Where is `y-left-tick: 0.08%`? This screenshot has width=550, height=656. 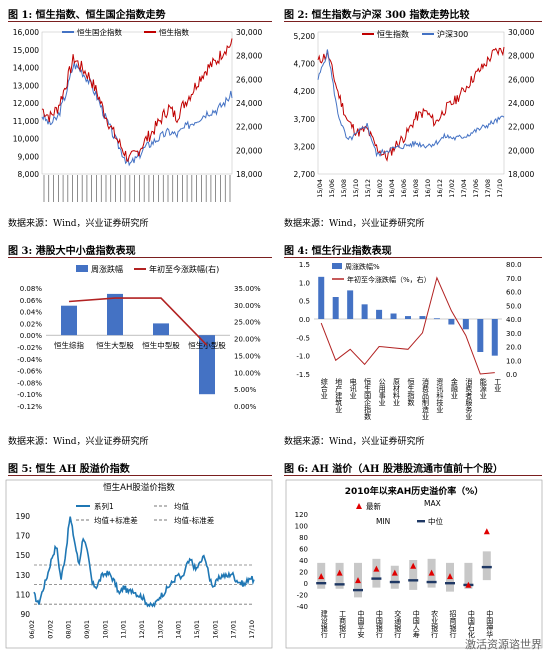 y-left-tick: 0.08% is located at coordinates (31, 289).